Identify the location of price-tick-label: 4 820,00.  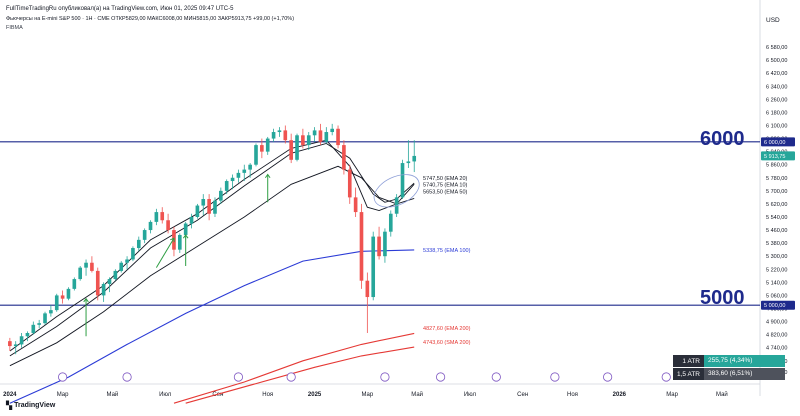
(776, 336).